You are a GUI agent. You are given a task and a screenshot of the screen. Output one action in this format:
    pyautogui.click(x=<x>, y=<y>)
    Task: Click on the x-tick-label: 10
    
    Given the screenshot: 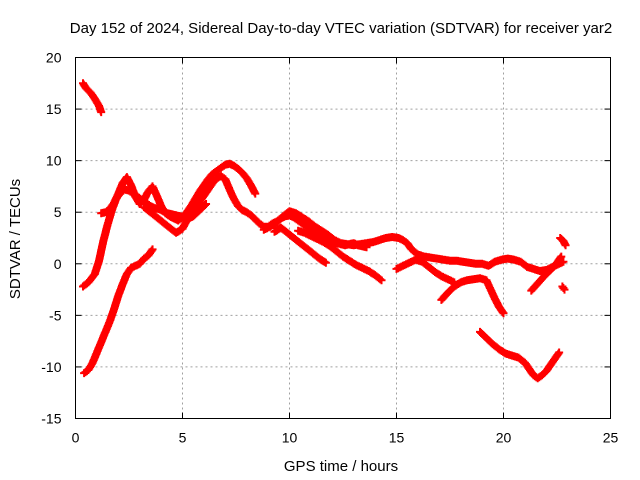 What is the action you would take?
    pyautogui.click(x=290, y=438)
    